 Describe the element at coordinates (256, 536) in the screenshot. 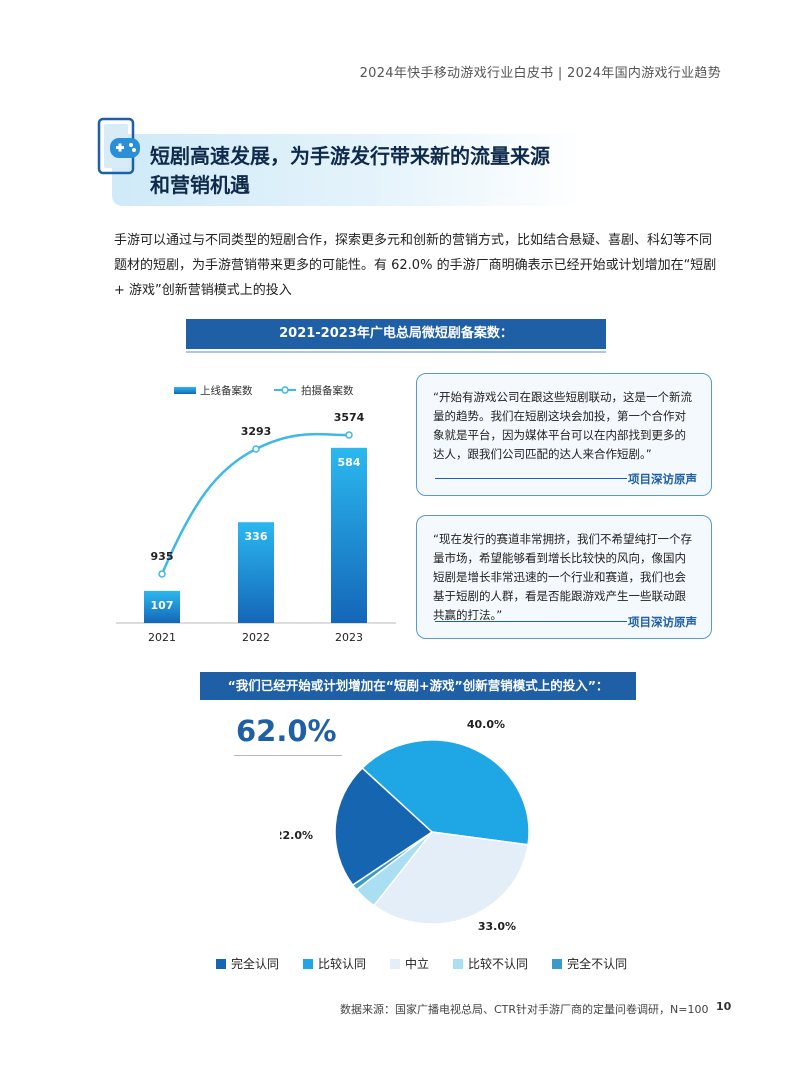

I see `bar-label-2022: 336` at that location.